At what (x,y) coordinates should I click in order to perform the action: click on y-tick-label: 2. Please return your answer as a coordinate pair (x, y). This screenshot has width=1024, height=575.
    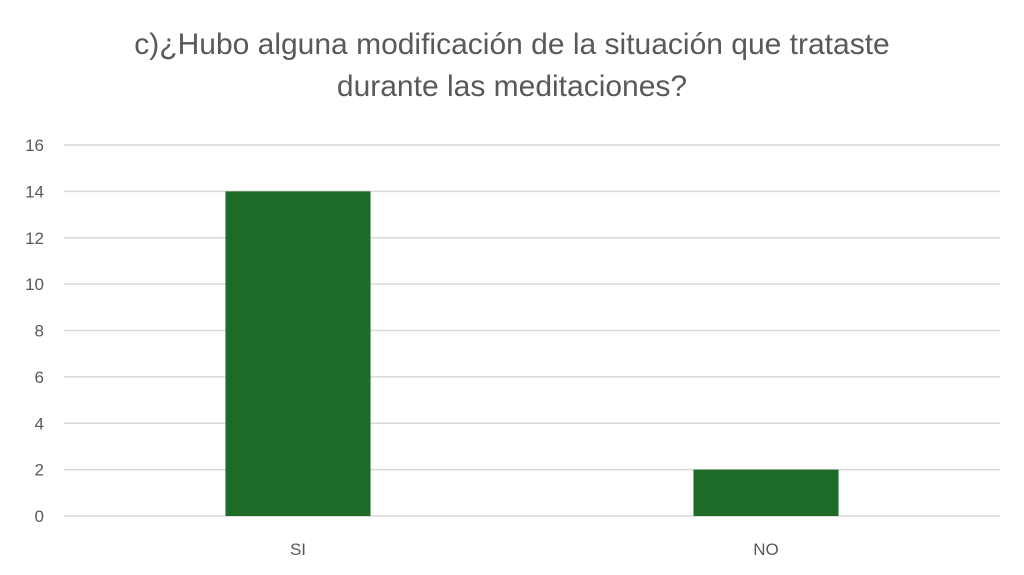
    Looking at the image, I should click on (39, 470).